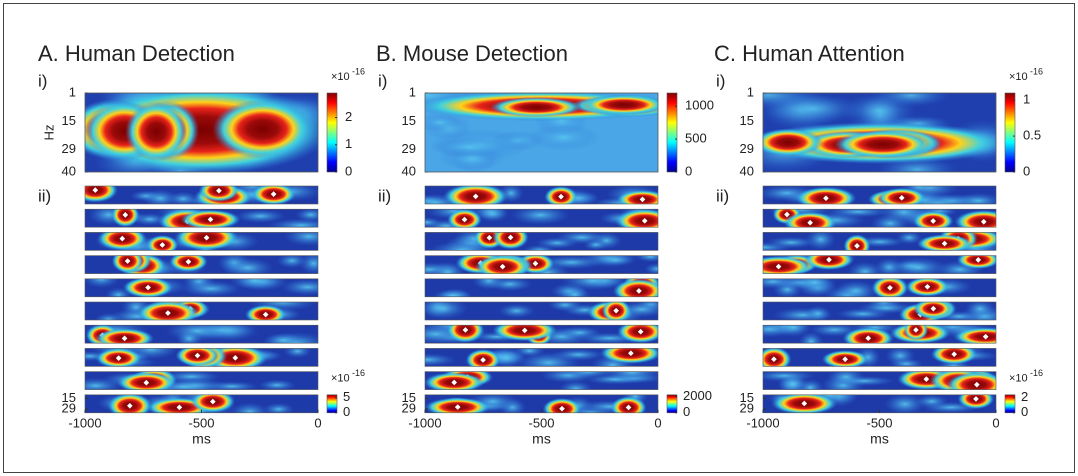 The image size is (1078, 476). I want to click on colorbar-tick-label: 1000, so click(699, 105).